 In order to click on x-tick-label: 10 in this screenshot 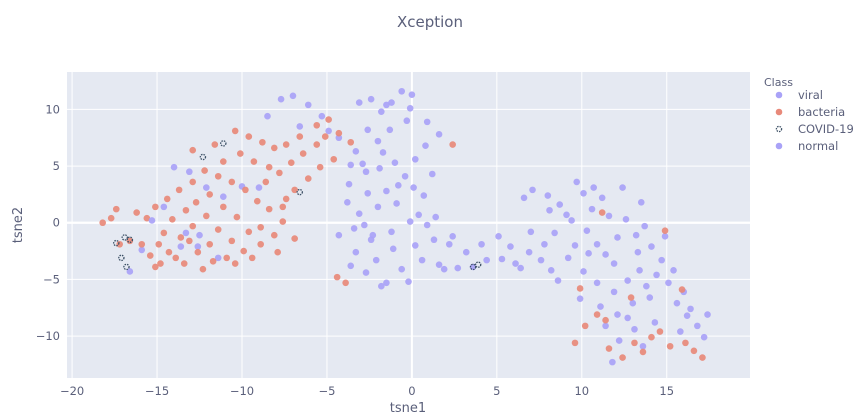, I will do `click(581, 391)`.